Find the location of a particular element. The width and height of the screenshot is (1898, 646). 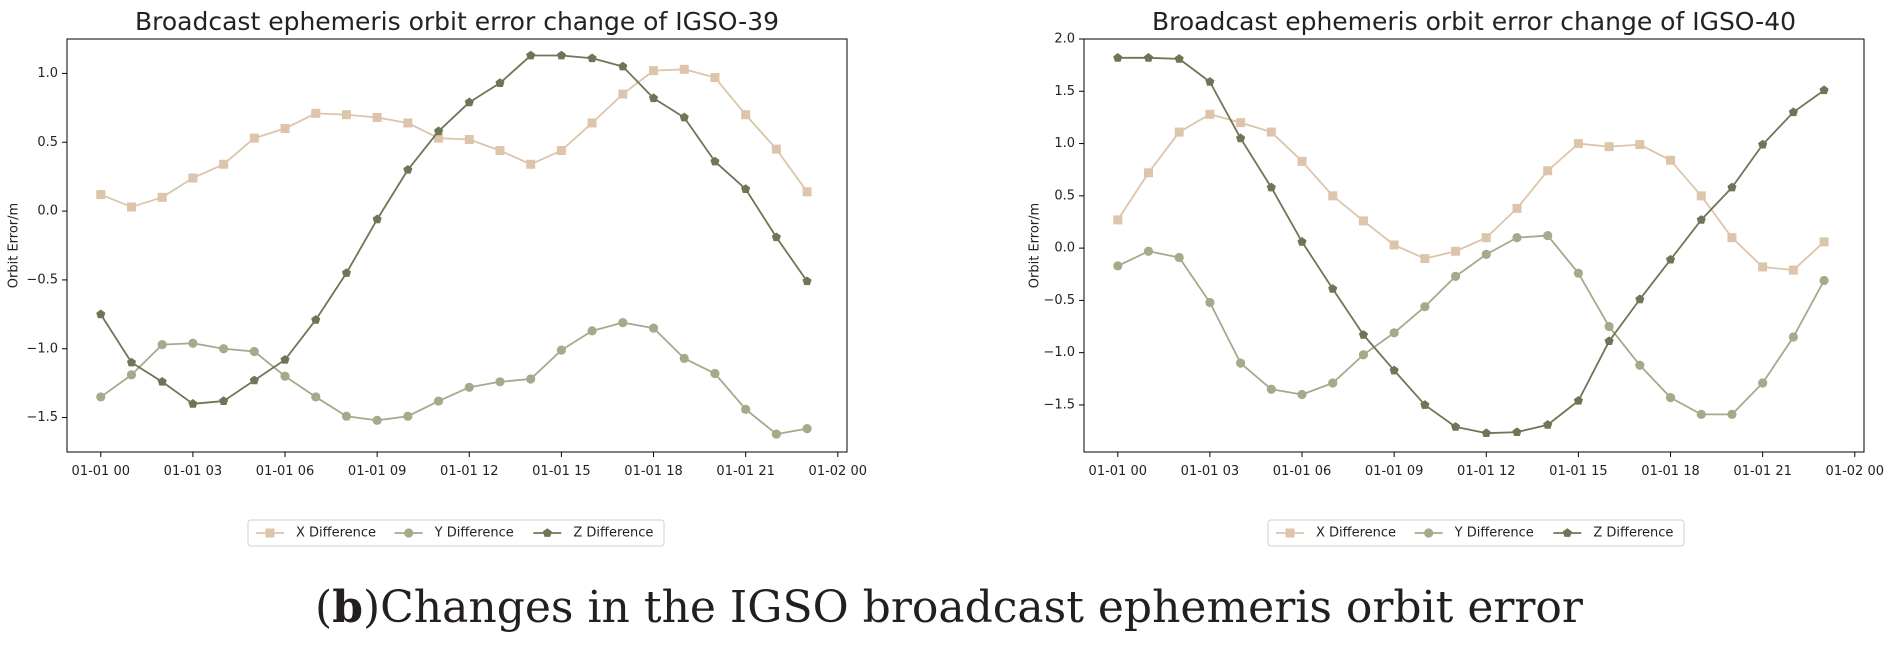

x-tick-label: 01-02 00 is located at coordinates (1855, 471).